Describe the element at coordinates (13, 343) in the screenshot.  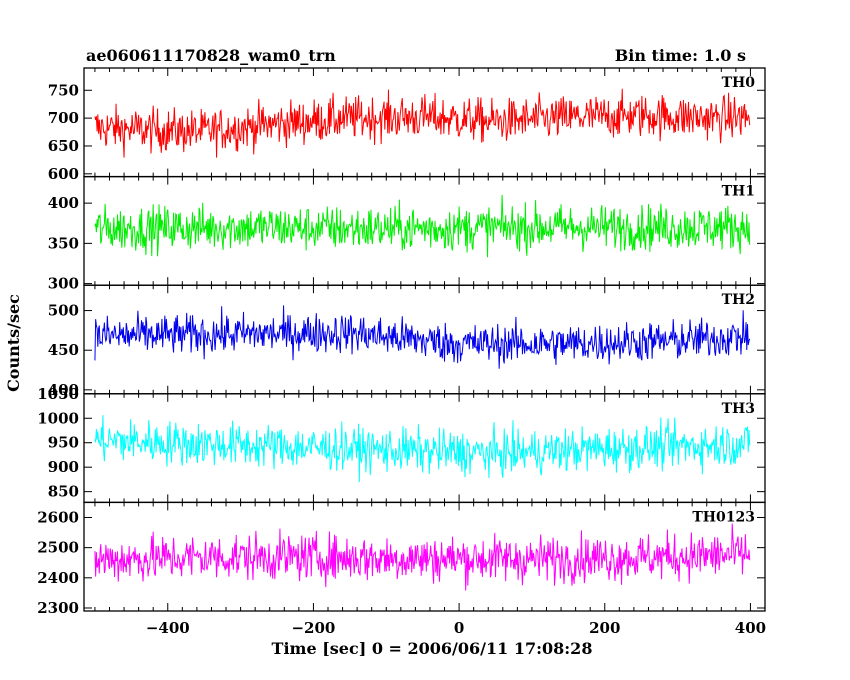
I see `y-axis-label: Counts/sec` at that location.